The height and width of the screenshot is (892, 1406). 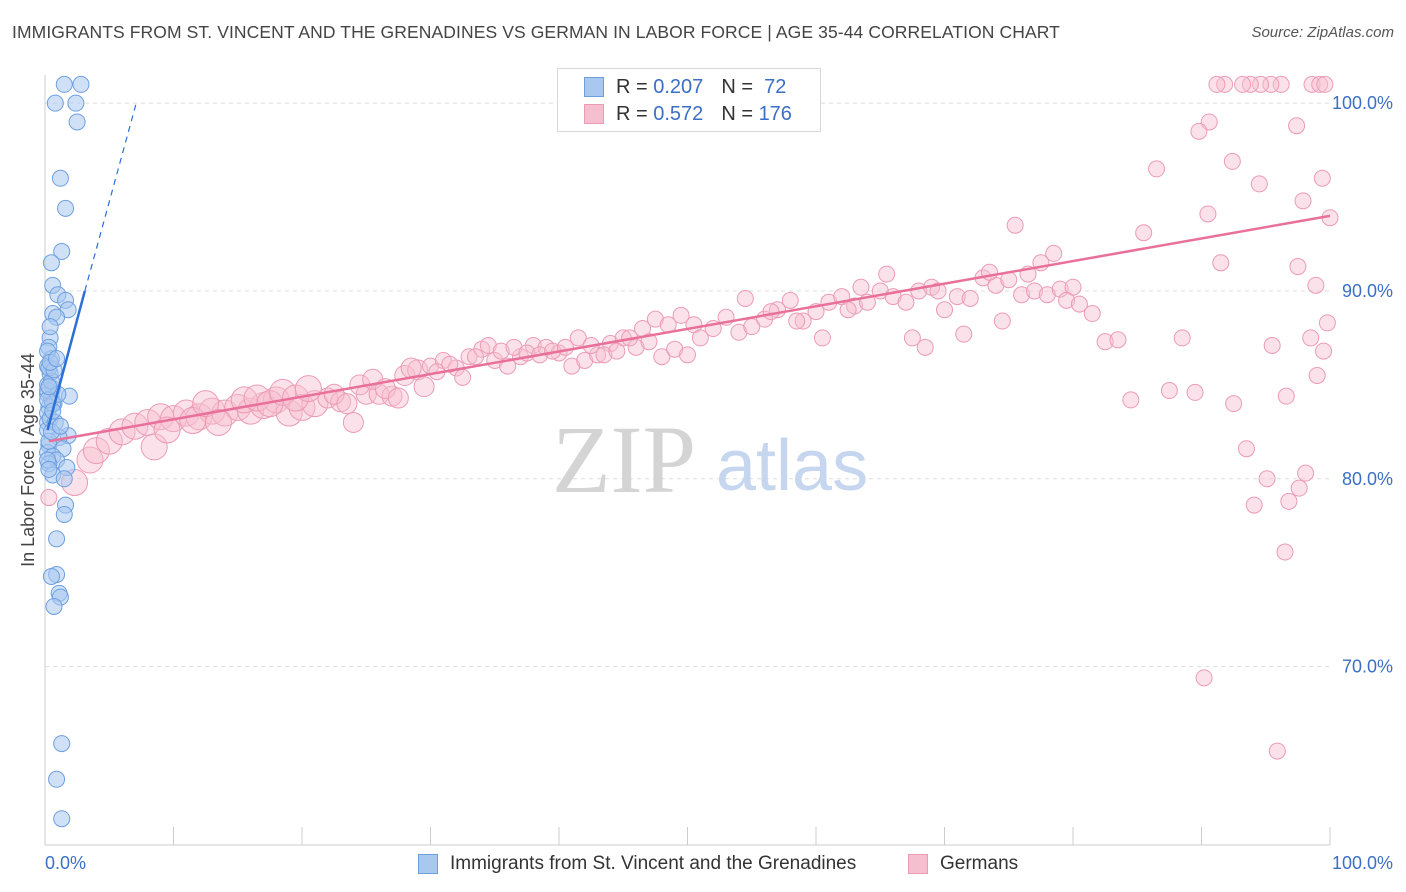 What do you see at coordinates (1362, 103) in the screenshot?
I see `y-tick-label: 100.0%` at bounding box center [1362, 103].